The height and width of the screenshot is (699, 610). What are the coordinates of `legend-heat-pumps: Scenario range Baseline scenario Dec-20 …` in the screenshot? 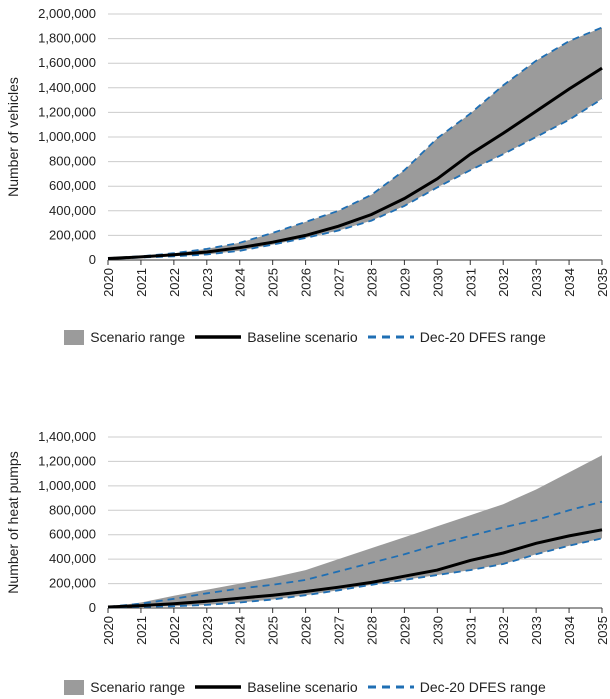 It's located at (305, 687).